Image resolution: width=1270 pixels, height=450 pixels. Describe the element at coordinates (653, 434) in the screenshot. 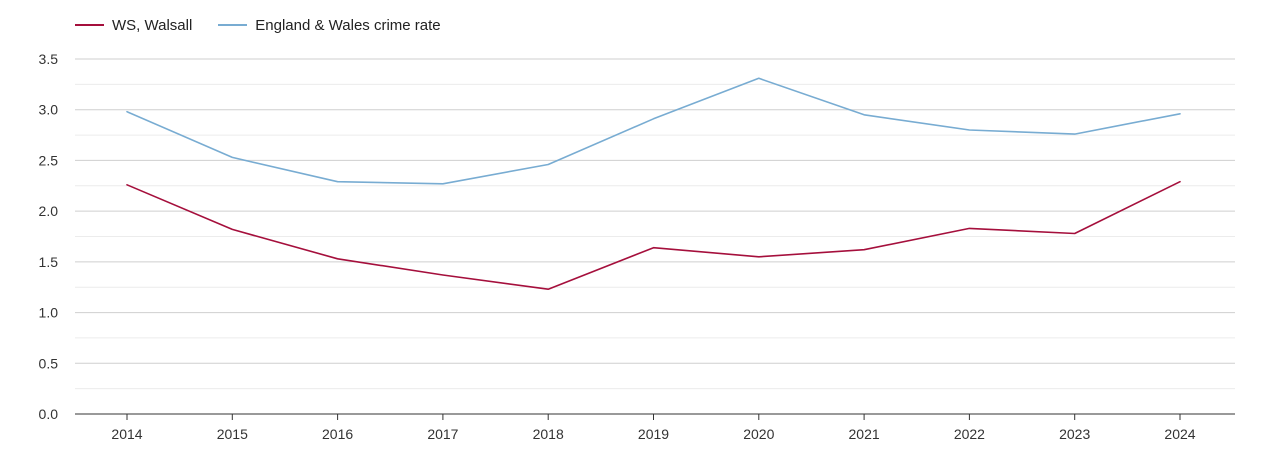

I see `x-tick-label: 2019` at that location.